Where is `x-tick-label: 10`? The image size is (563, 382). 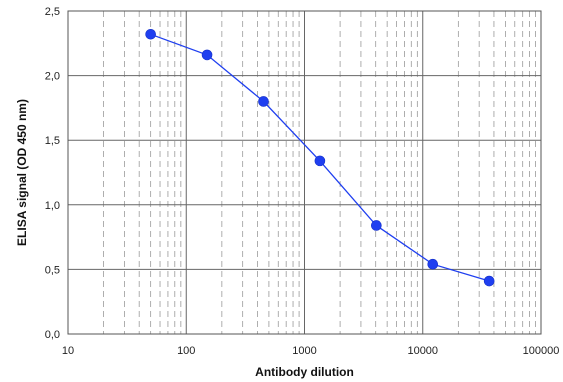
x-tick-label: 10 is located at coordinates (68, 351).